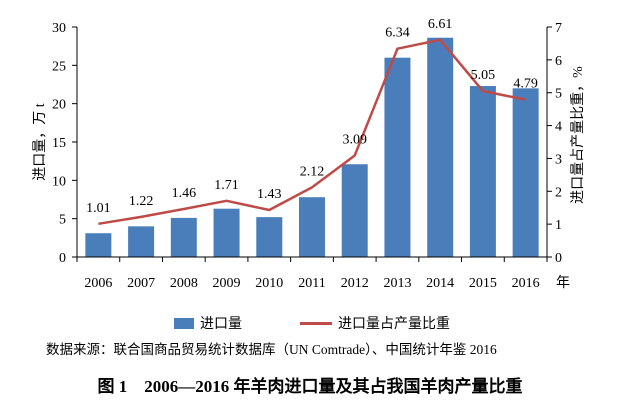  I want to click on x-unit-label: 年, so click(563, 283).